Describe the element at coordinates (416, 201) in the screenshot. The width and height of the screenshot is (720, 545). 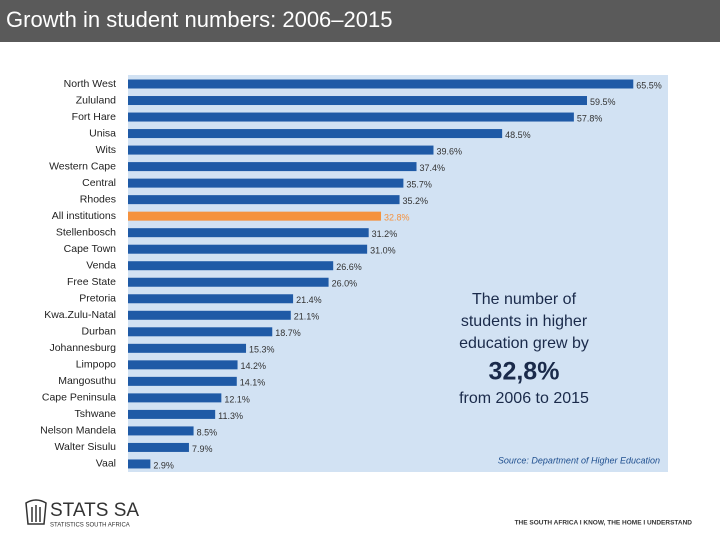
I see `value-label: 35.2%` at that location.